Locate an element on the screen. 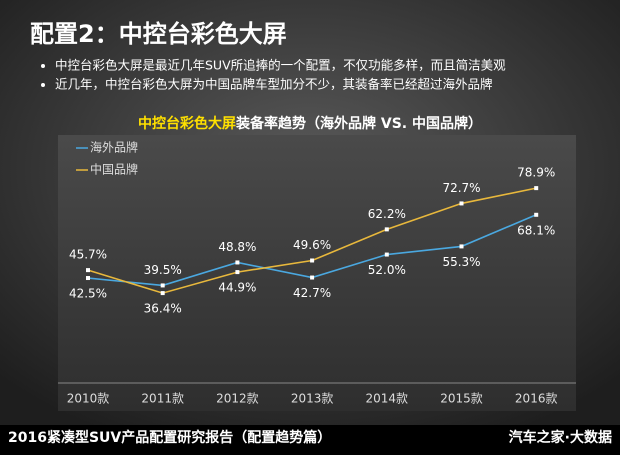 The width and height of the screenshot is (620, 455). x-tick-label: 2010款 is located at coordinates (88, 399).